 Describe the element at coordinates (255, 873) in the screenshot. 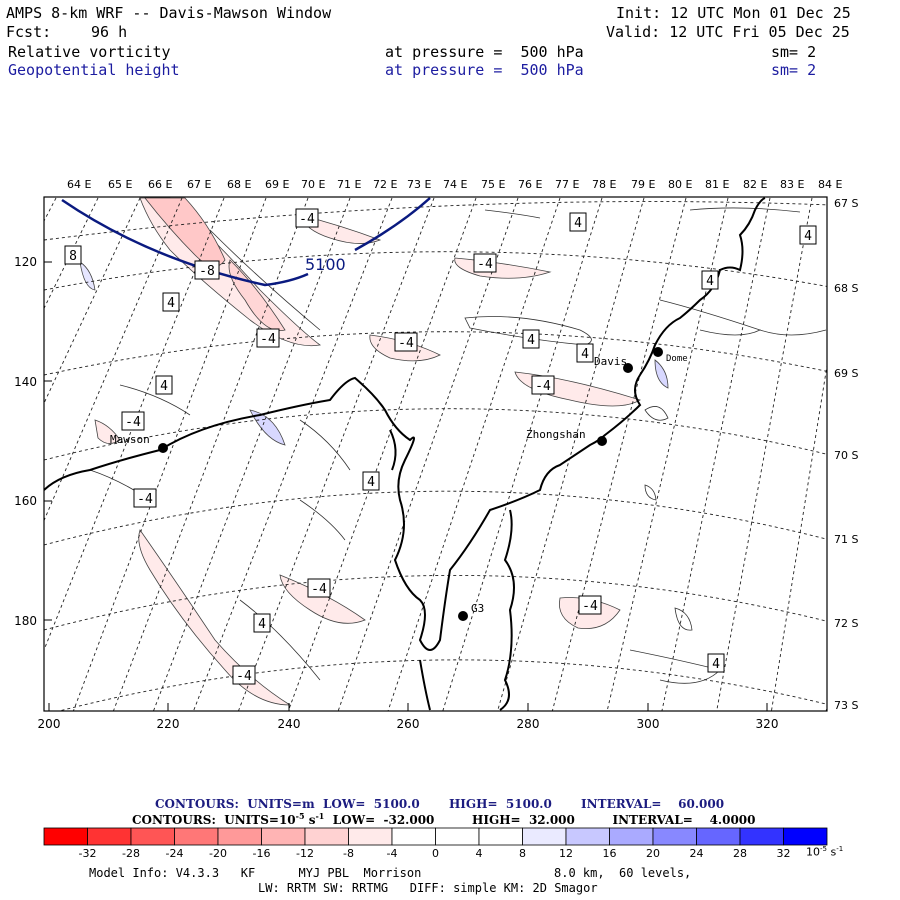

I see `model-info: Model Info: V4.3.3 KF MYJ PBL Morrison` at that location.